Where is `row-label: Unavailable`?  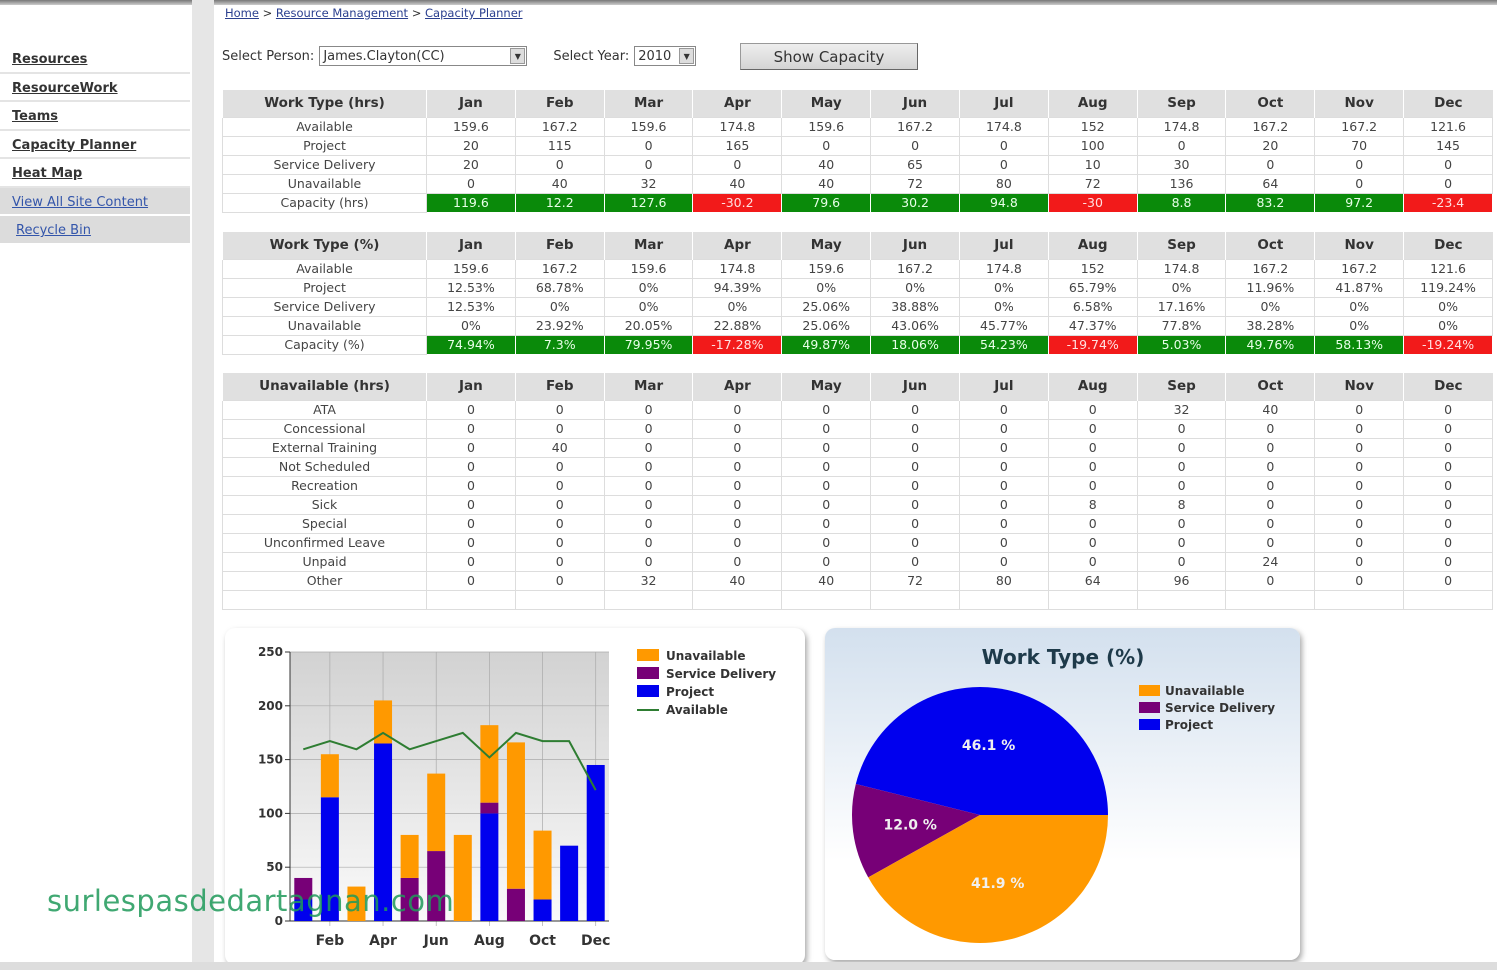
row-label: Unavailable is located at coordinates (324, 183).